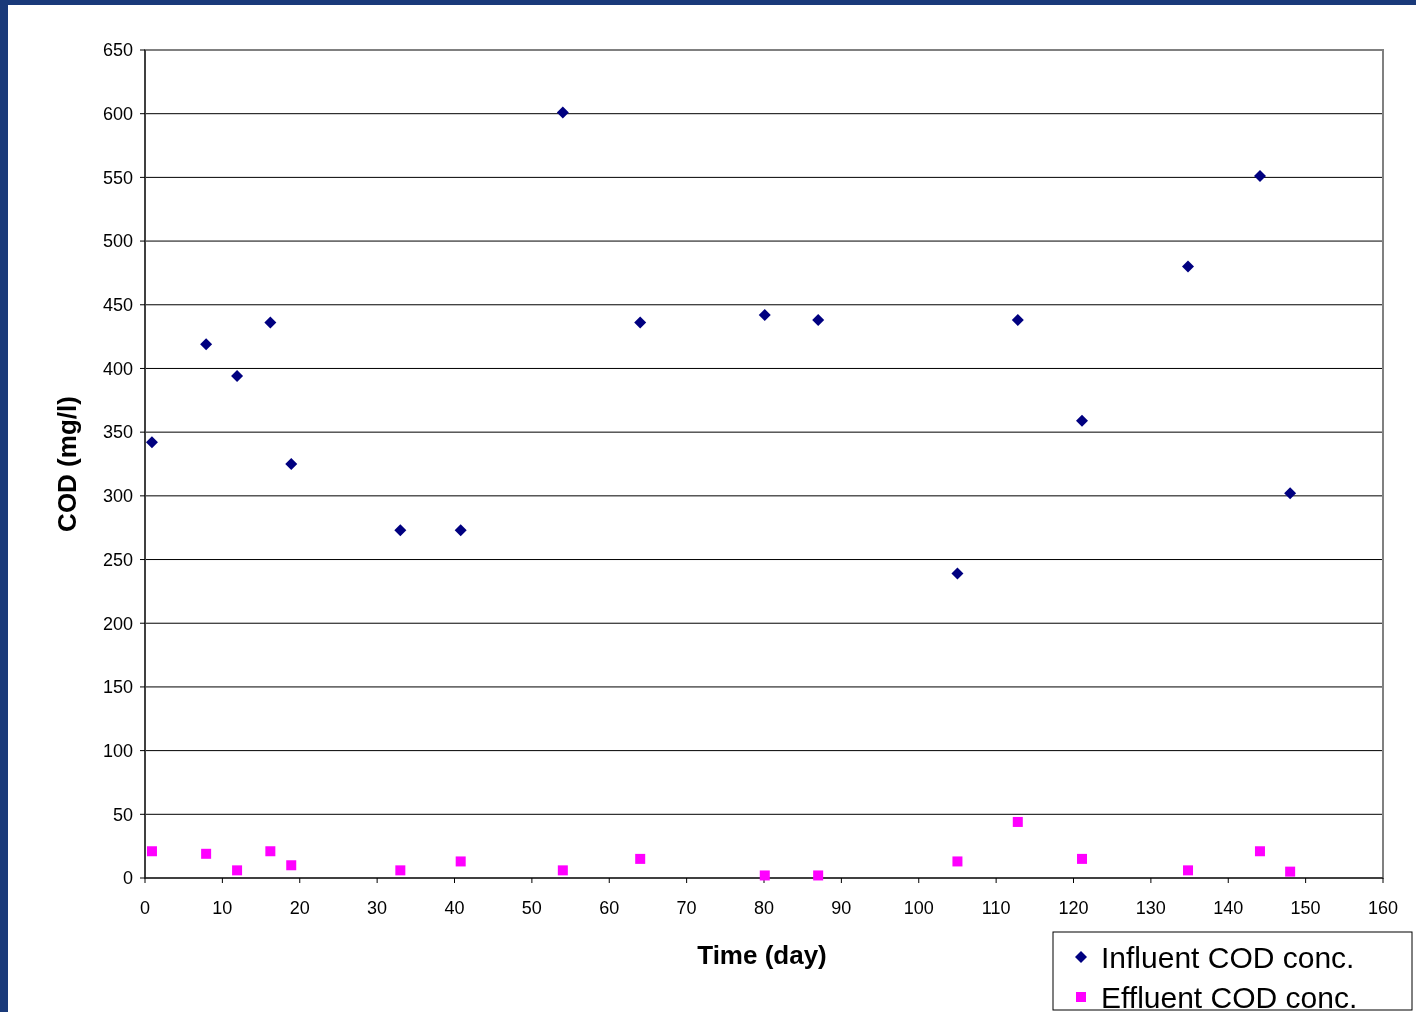 Image resolution: width=1416 pixels, height=1012 pixels. I want to click on x-tick-label: 60, so click(609, 908).